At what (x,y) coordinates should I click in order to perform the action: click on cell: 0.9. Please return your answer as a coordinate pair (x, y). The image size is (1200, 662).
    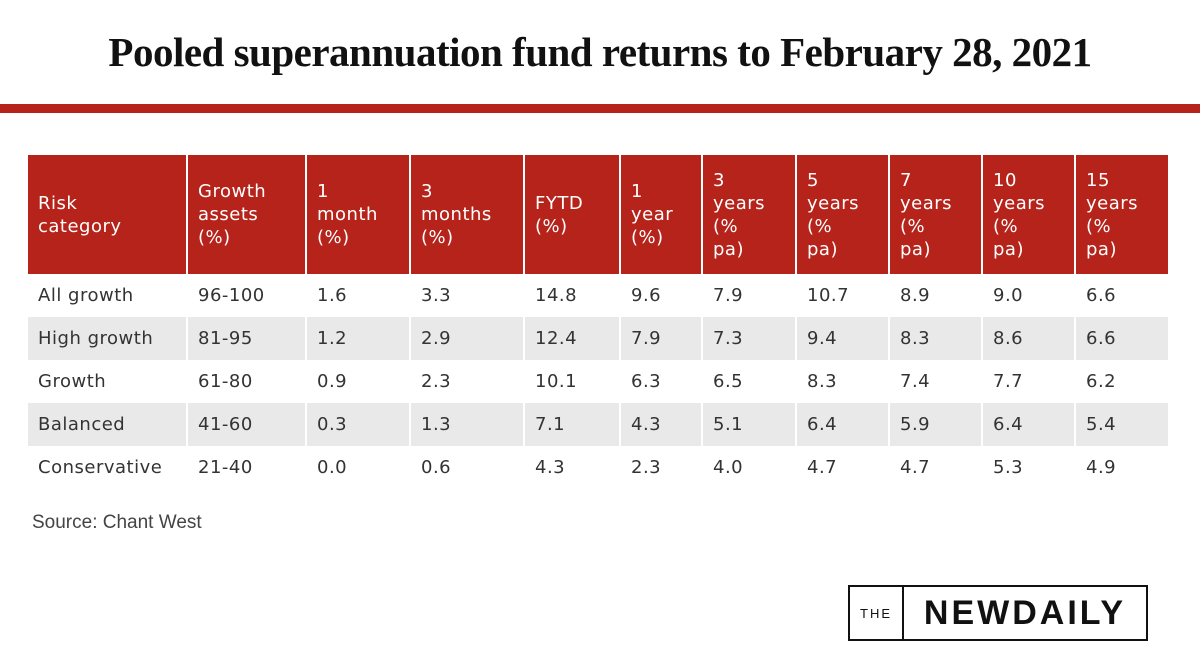
    Looking at the image, I should click on (357, 381).